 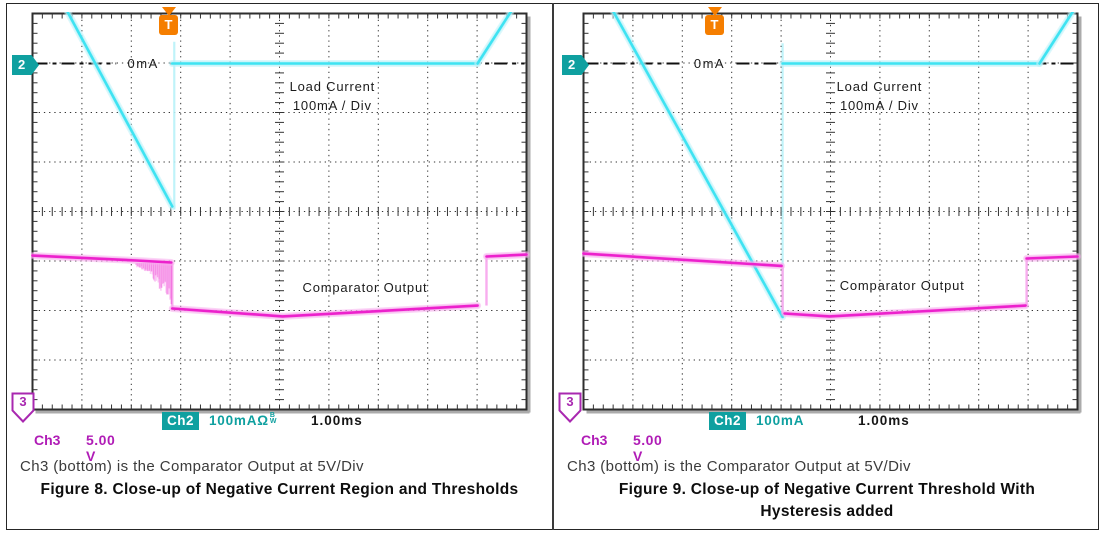 I want to click on panel-divider, so click(x=553, y=266).